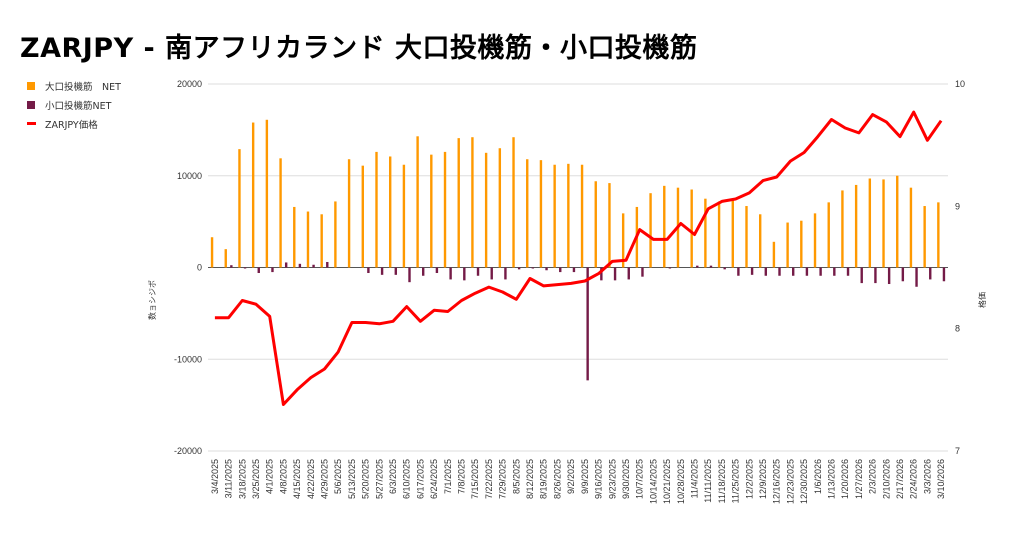  Describe the element at coordinates (283, 476) in the screenshot. I see `x-tick-label: 4/8/2025` at that location.